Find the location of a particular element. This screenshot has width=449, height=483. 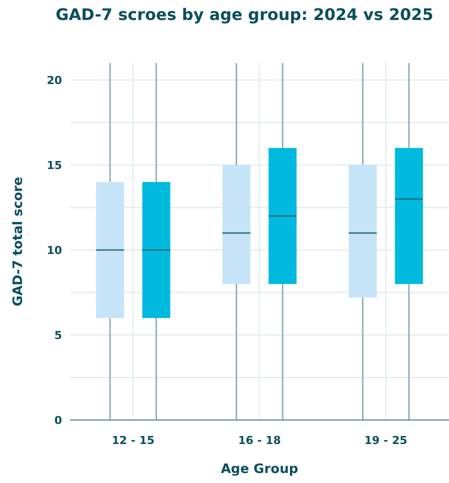

x-tick-label: 19 - 25 is located at coordinates (386, 440).